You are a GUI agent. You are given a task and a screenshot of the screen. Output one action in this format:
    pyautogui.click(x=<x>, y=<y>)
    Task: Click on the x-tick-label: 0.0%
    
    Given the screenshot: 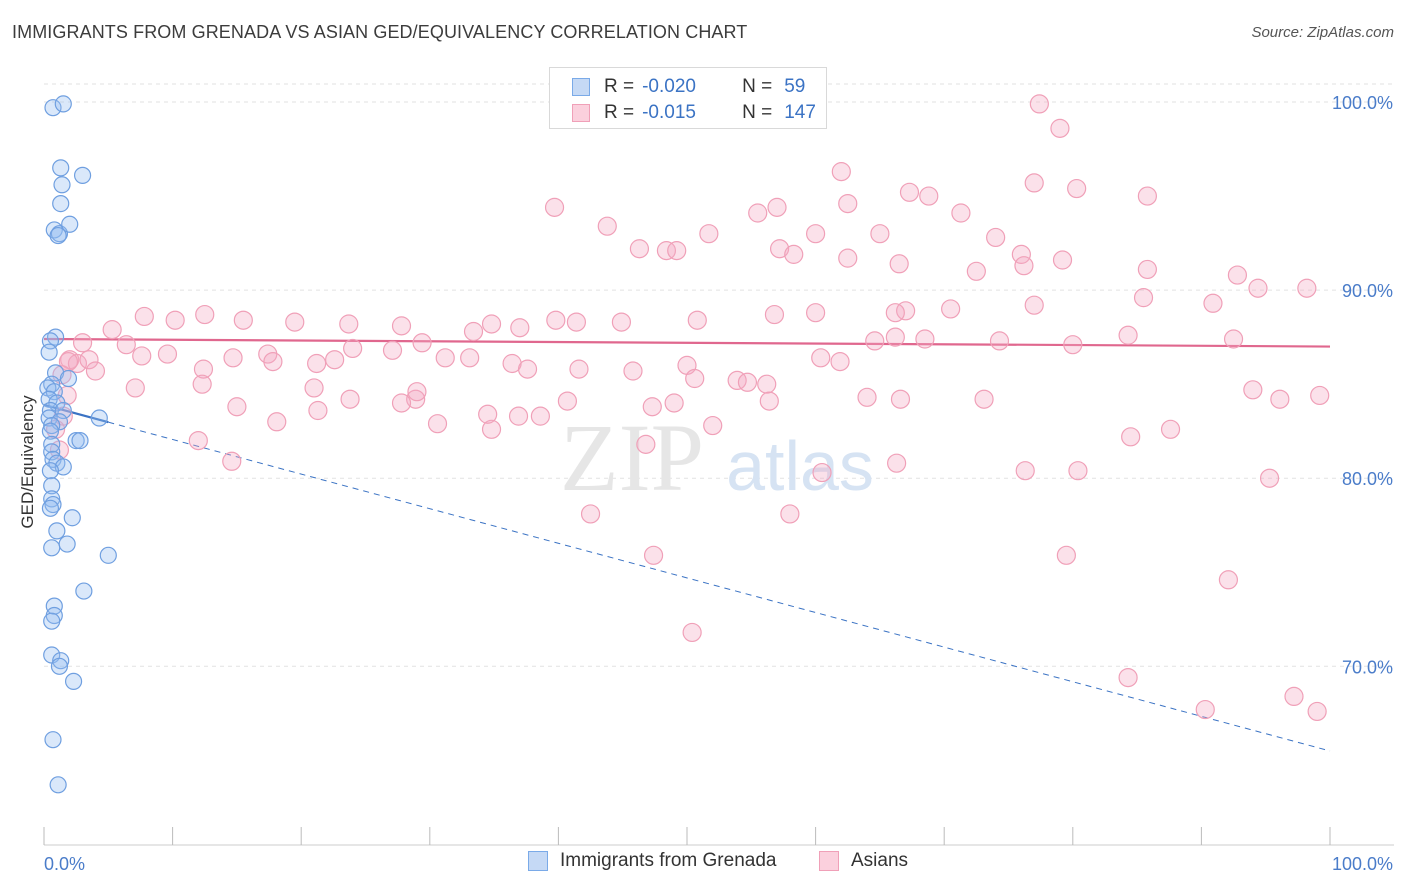 What is the action you would take?
    pyautogui.click(x=64, y=864)
    